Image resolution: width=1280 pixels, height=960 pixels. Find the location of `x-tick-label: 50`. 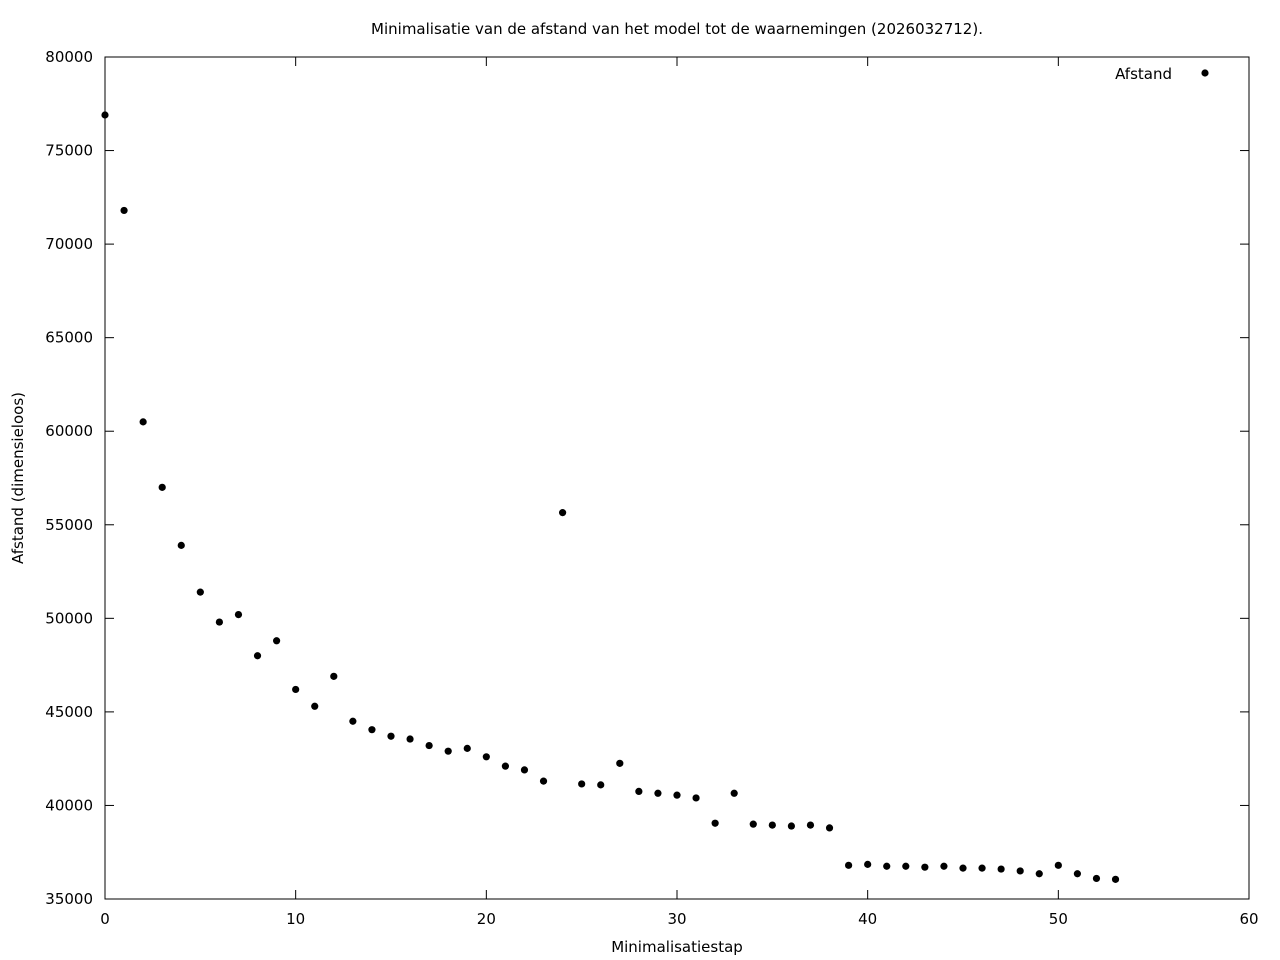

x-tick-label: 50 is located at coordinates (1058, 919).